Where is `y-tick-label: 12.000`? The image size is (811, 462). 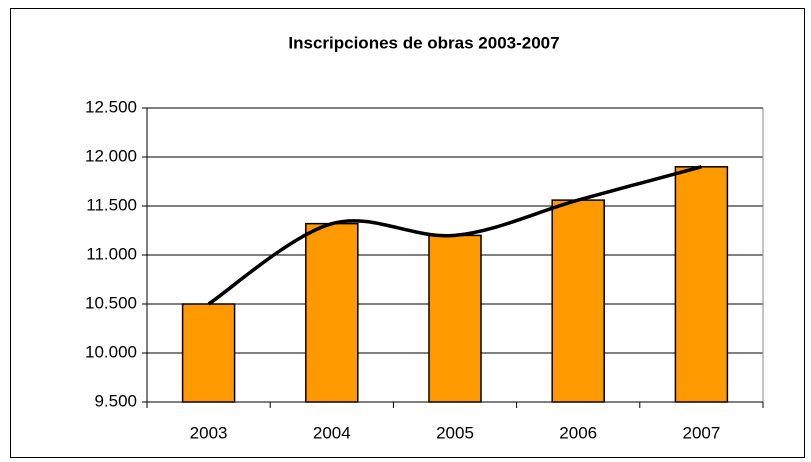 y-tick-label: 12.000 is located at coordinates (111, 155).